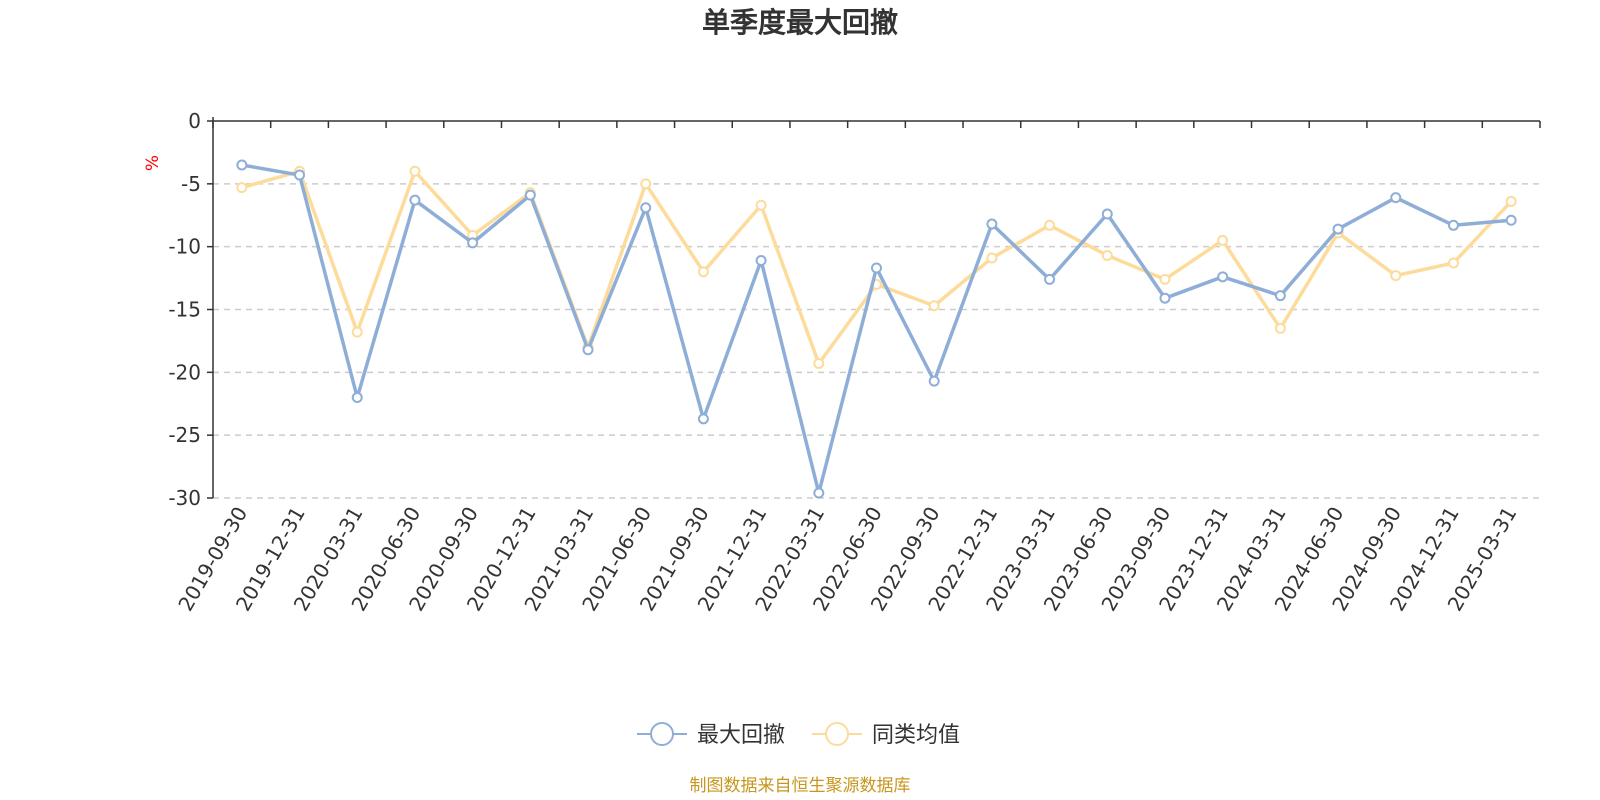 This screenshot has height=800, width=1600. What do you see at coordinates (184, 247) in the screenshot?
I see `y-tick-label: -10` at bounding box center [184, 247].